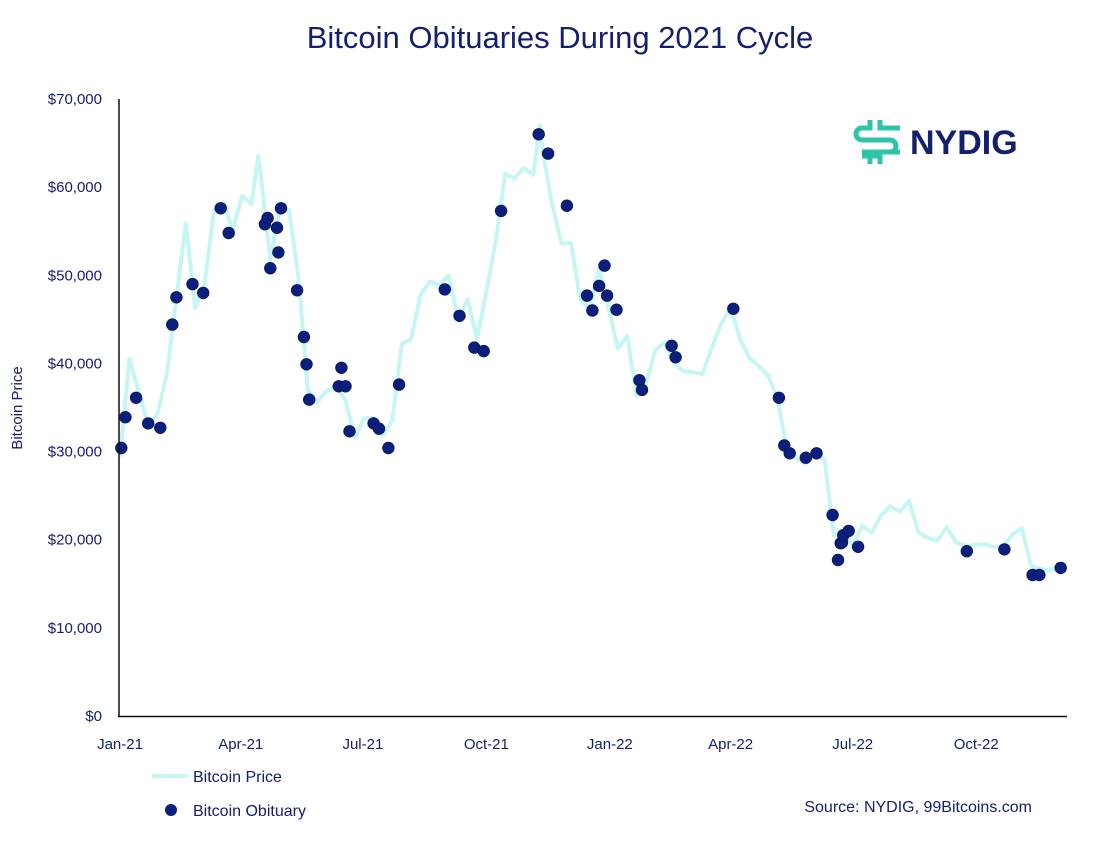 Image resolution: width=1120 pixels, height=850 pixels. I want to click on logo-text: NYDIG, so click(964, 143).